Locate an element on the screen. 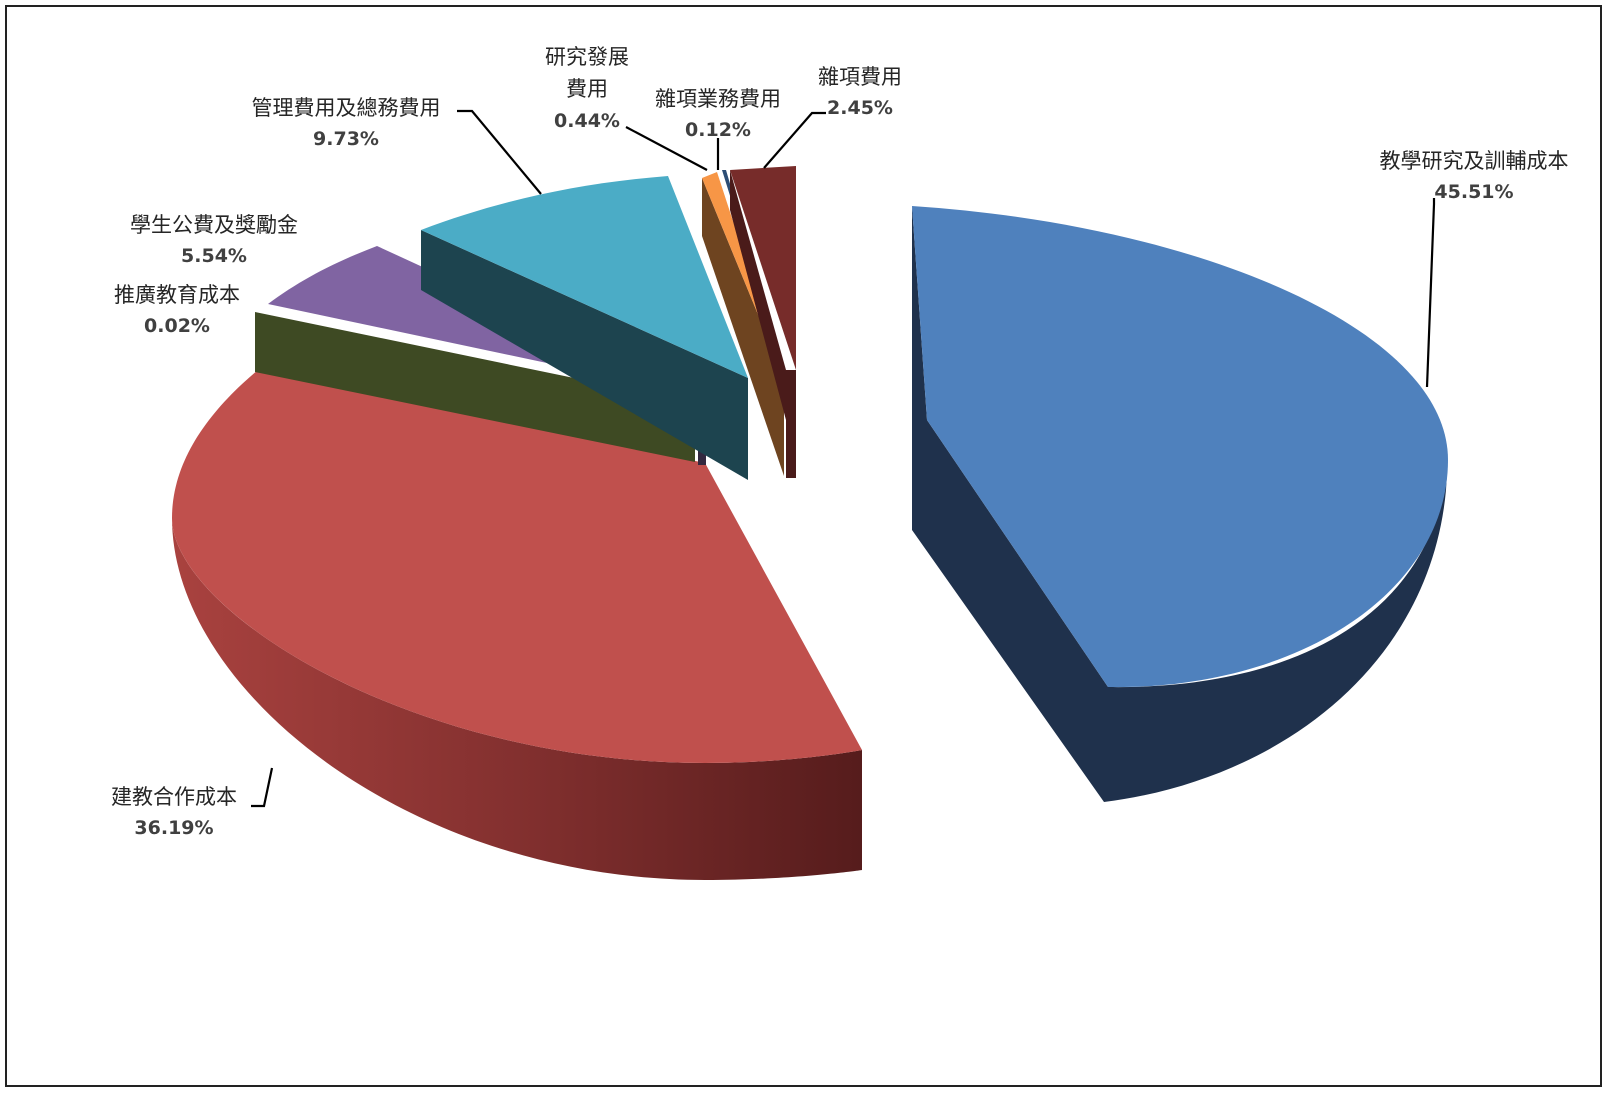 The width and height of the screenshot is (1611, 1093). data-label-3: 推廣教育成本 0.02% is located at coordinates (177, 310).